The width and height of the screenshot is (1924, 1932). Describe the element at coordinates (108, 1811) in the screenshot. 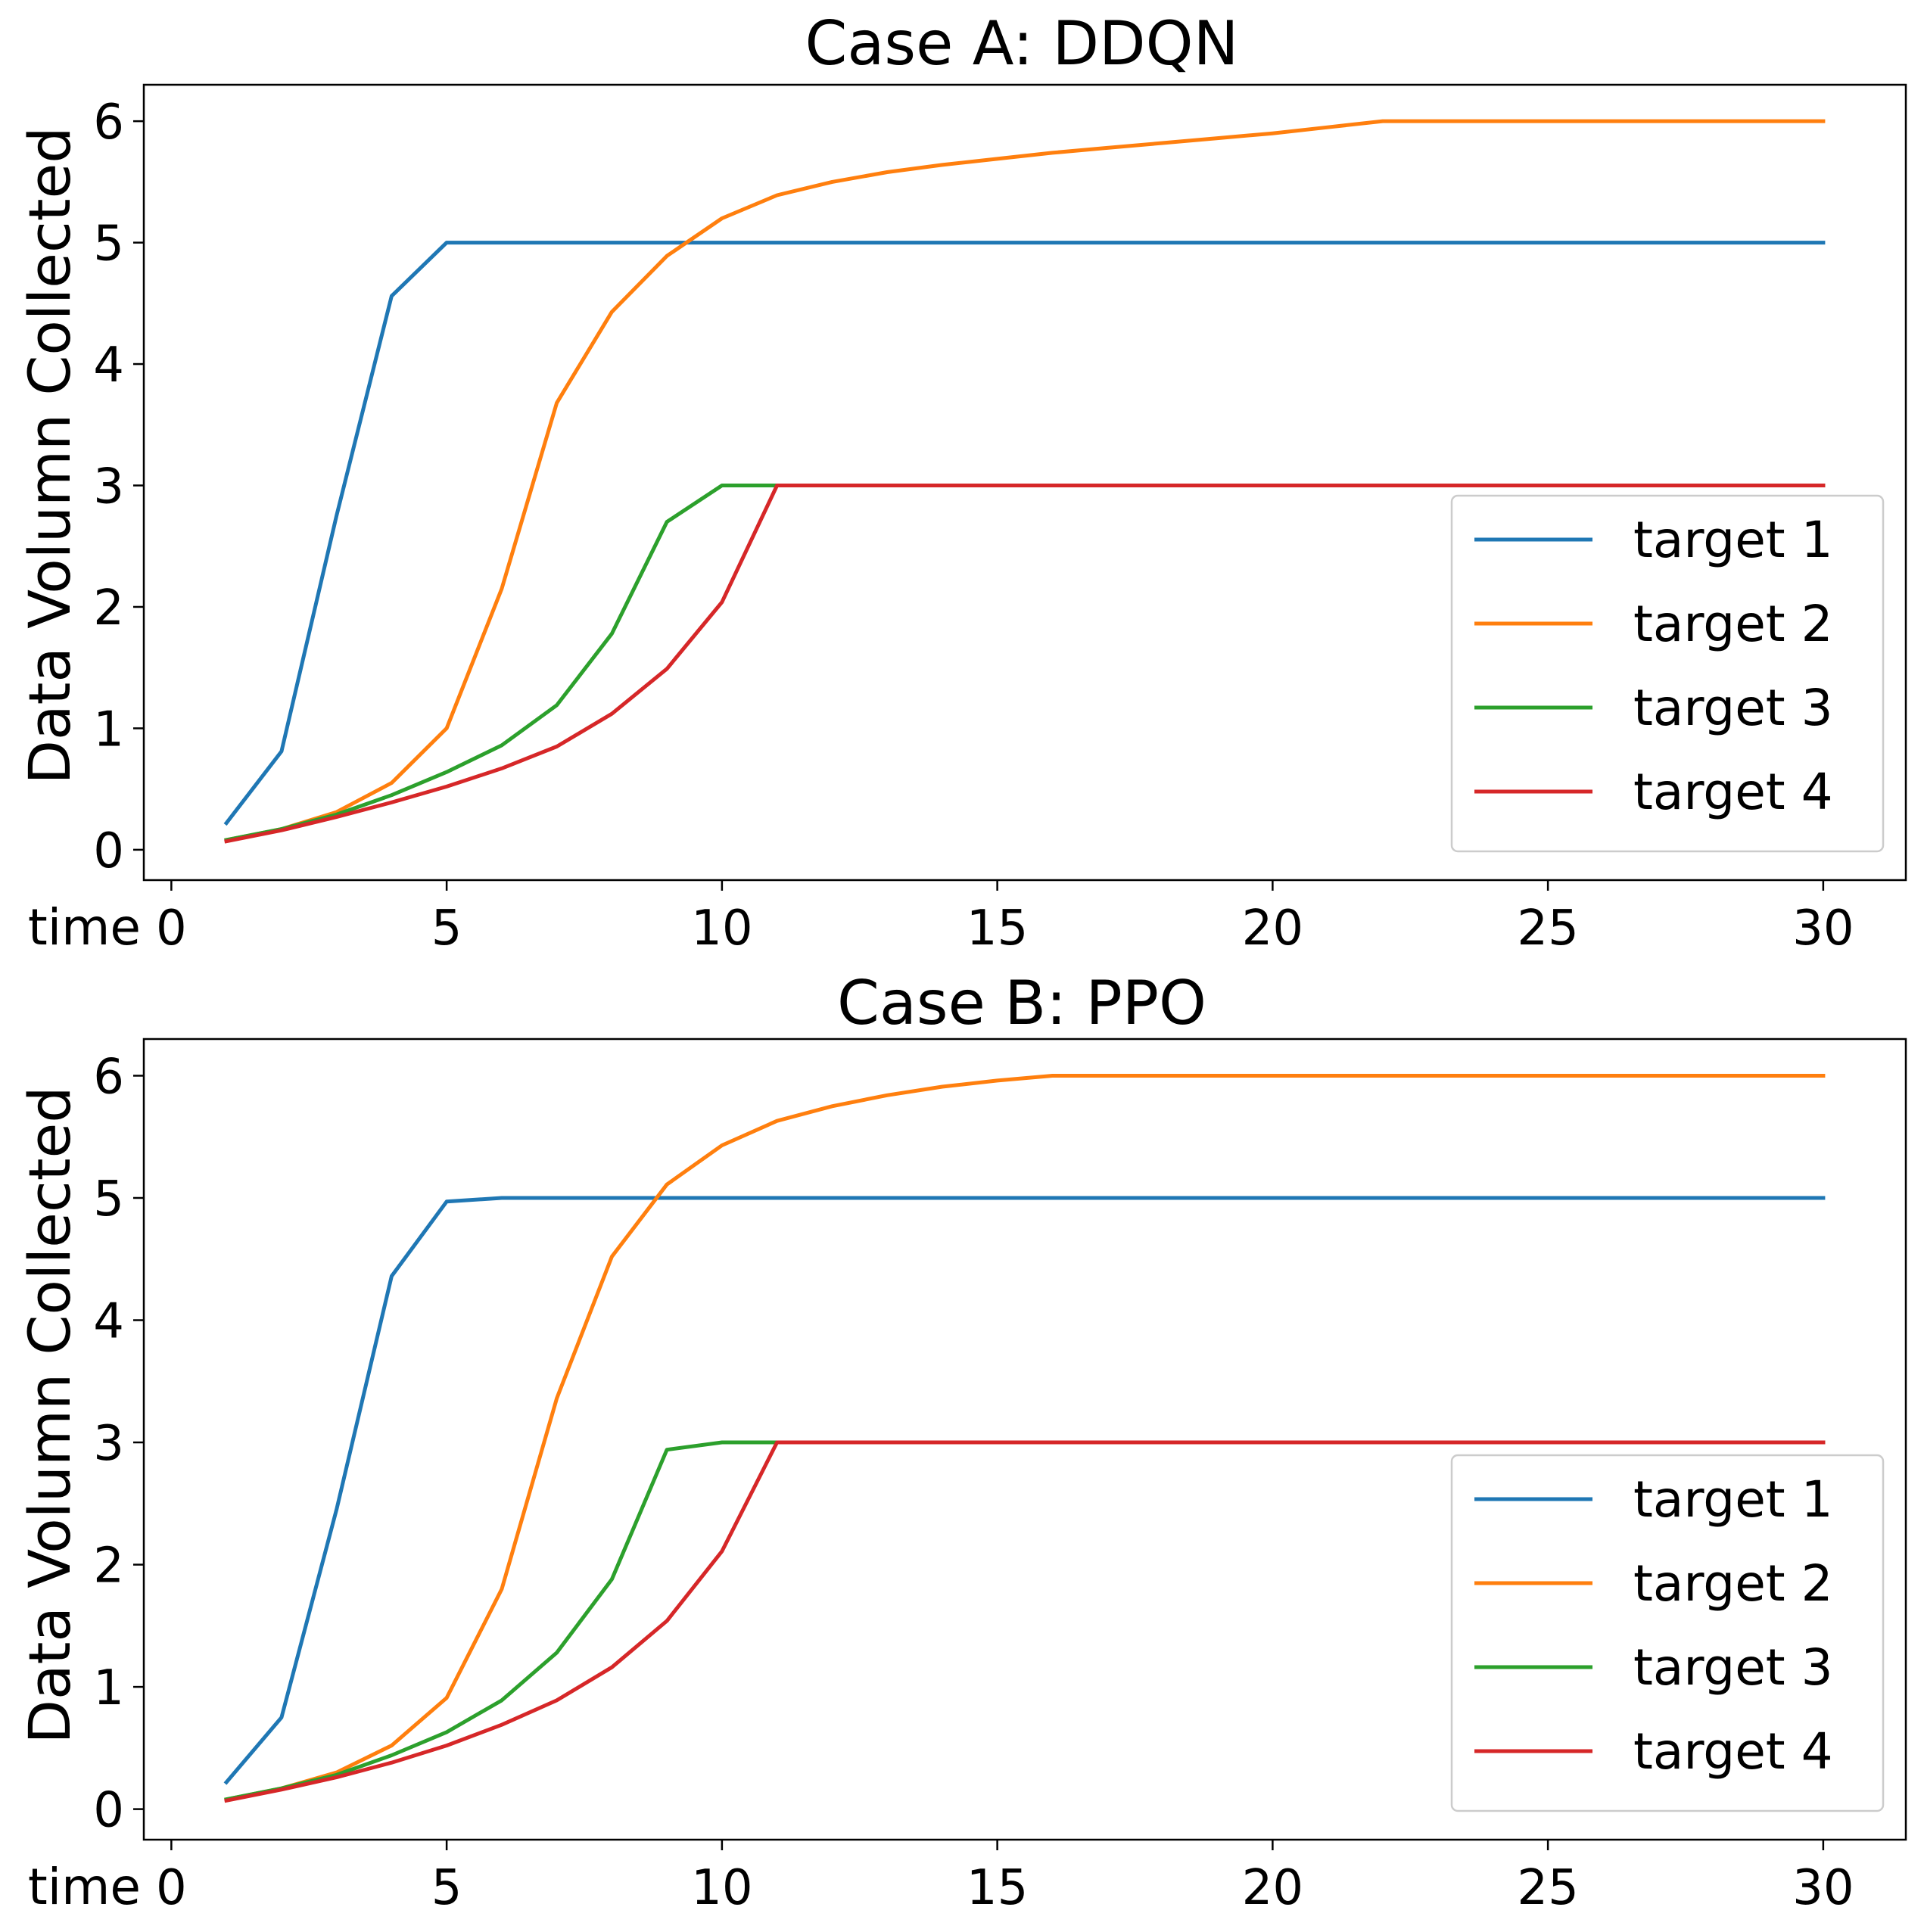

I see `panel-b-ytick-label: 0` at that location.